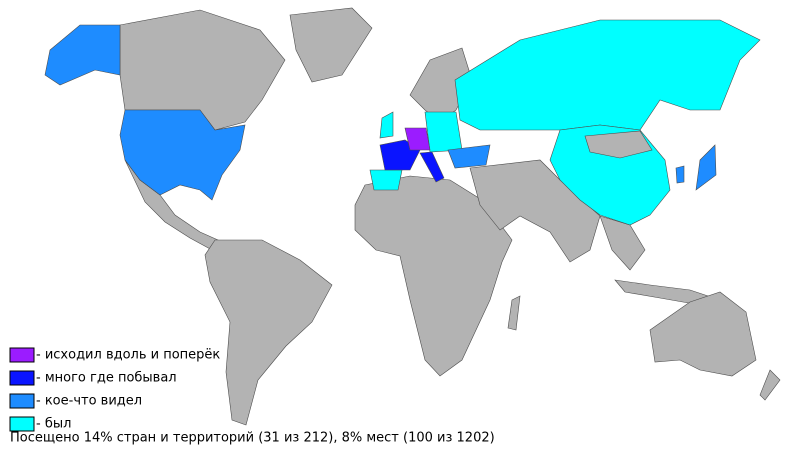 The image size is (800, 450). Describe the element at coordinates (433, 276) in the screenshot. I see `africa` at that location.